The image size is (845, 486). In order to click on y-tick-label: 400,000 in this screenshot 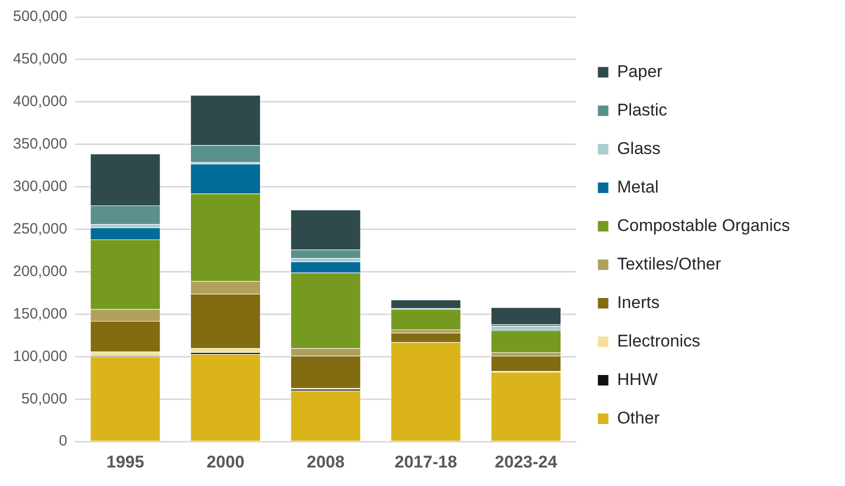, I will do `click(40, 101)`.